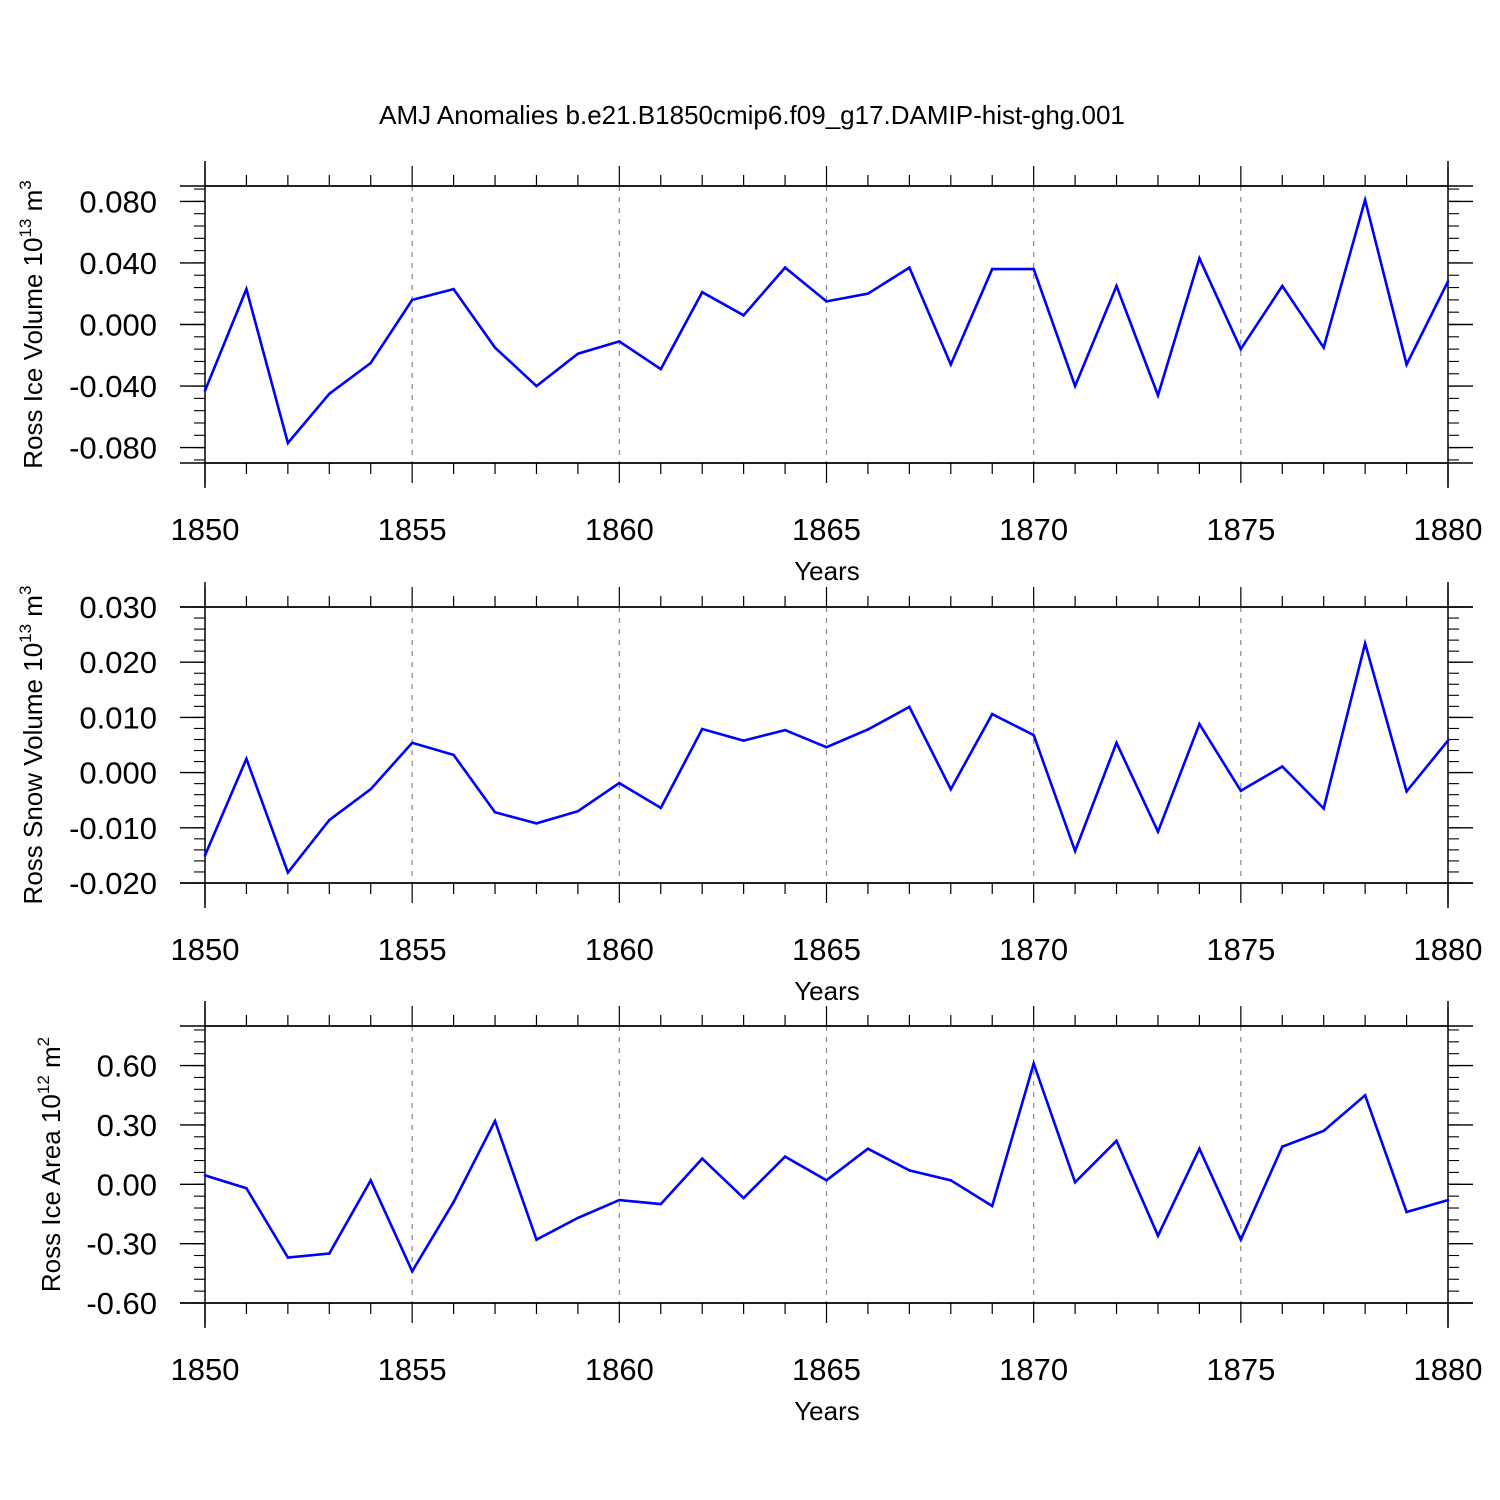 The height and width of the screenshot is (1500, 1500). I want to click on y-tick-label: -0.020, so click(113, 883).